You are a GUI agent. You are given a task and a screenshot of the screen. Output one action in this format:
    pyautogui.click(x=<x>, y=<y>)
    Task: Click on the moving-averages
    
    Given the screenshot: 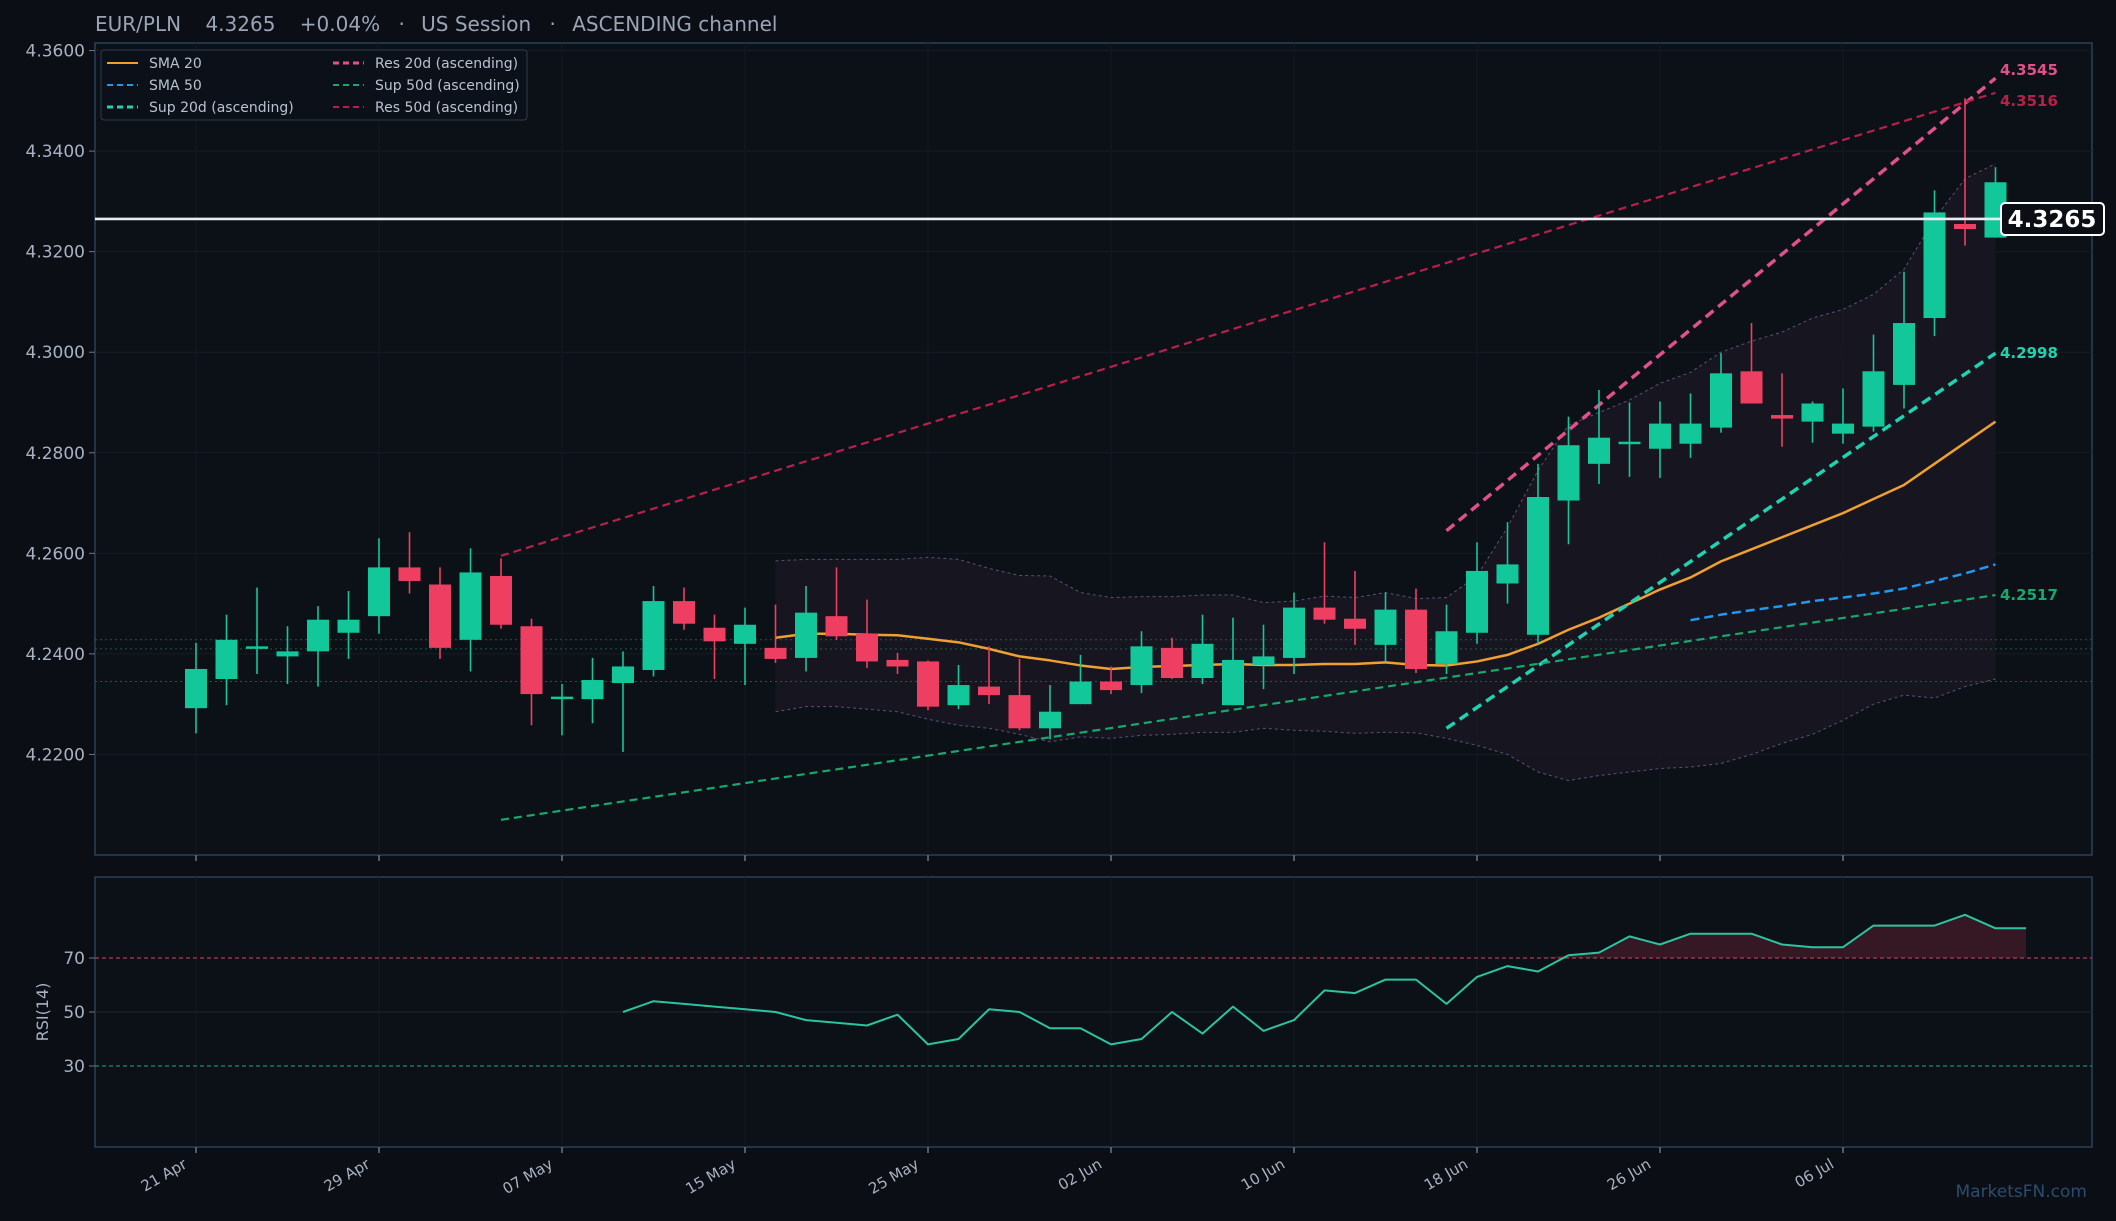 What is the action you would take?
    pyautogui.click(x=1386, y=545)
    